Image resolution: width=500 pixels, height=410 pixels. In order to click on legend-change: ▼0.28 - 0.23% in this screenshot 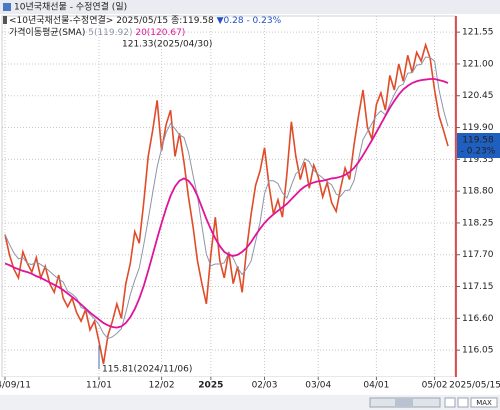, I will do `click(249, 21)`.